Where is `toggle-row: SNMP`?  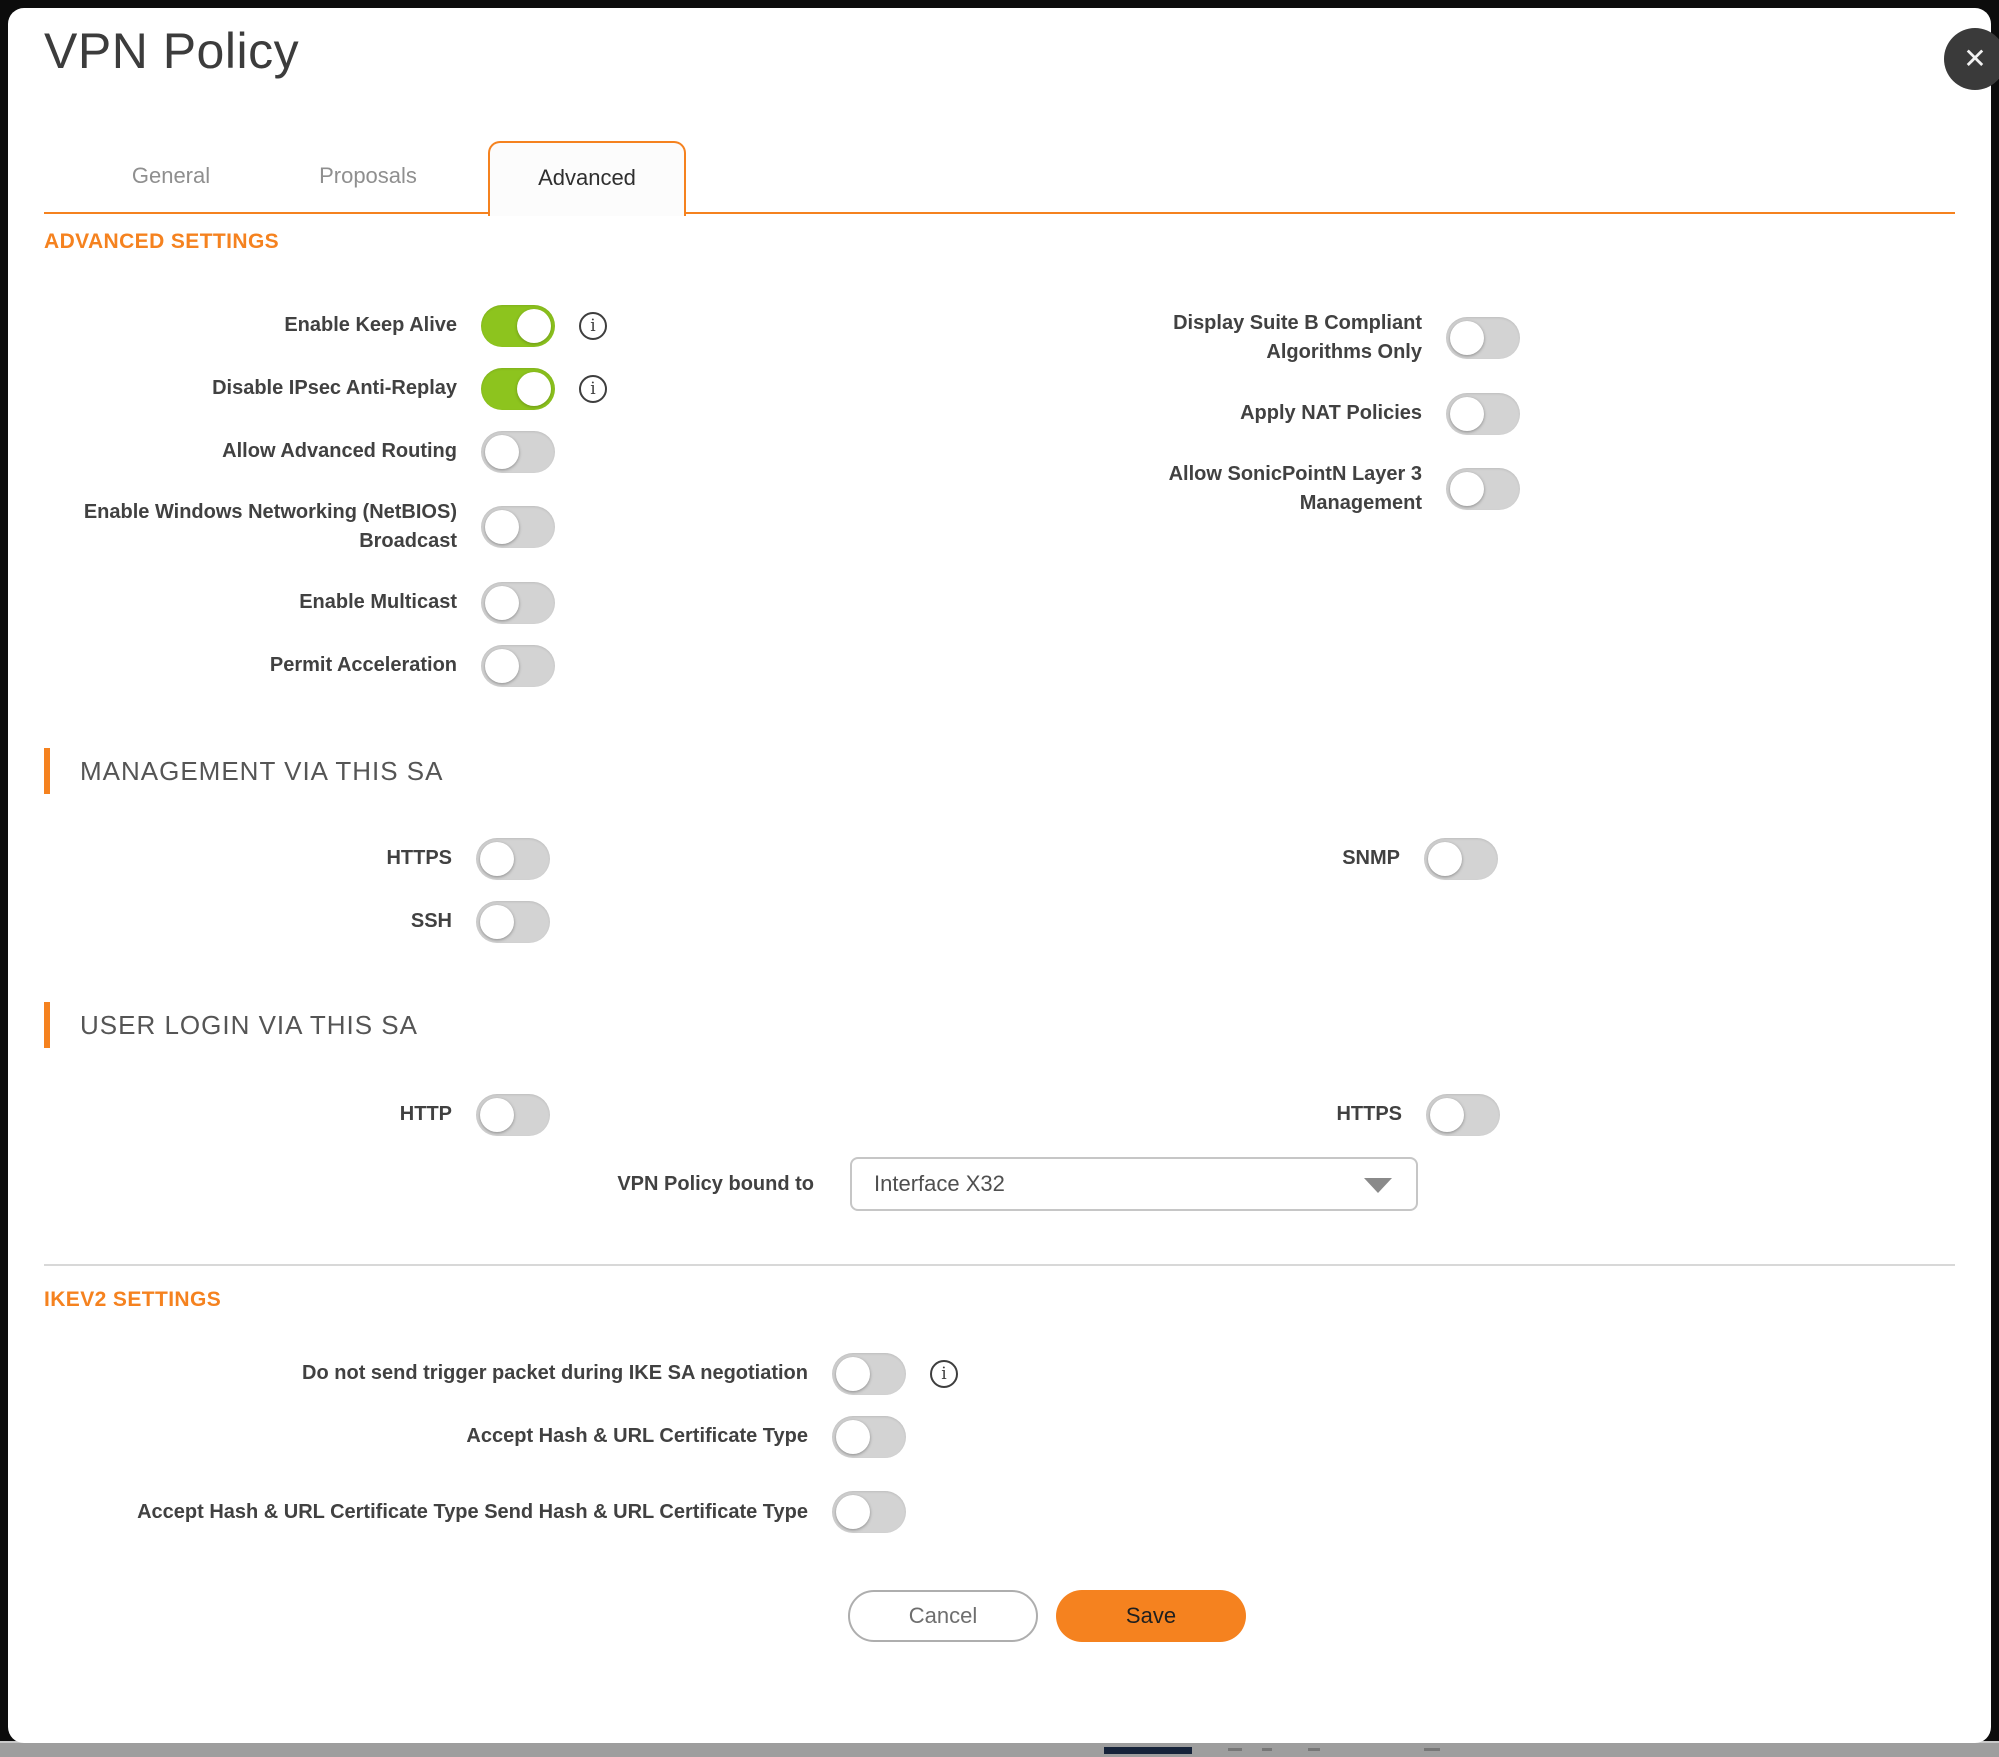 toggle-row: SNMP is located at coordinates (1252, 858).